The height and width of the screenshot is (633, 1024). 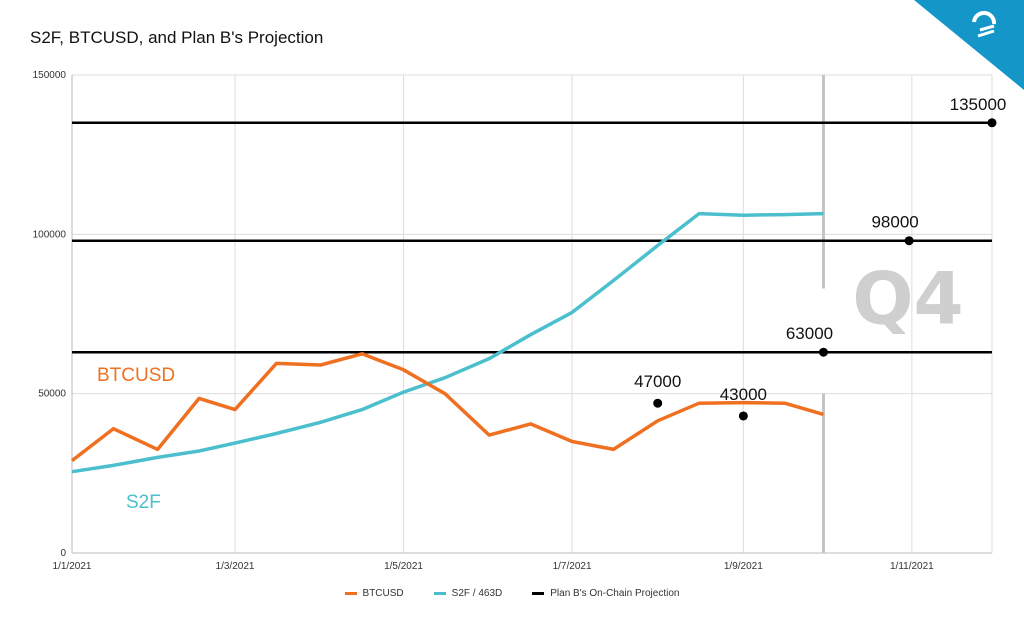 What do you see at coordinates (447, 407) in the screenshot?
I see `series-line-btcusd` at bounding box center [447, 407].